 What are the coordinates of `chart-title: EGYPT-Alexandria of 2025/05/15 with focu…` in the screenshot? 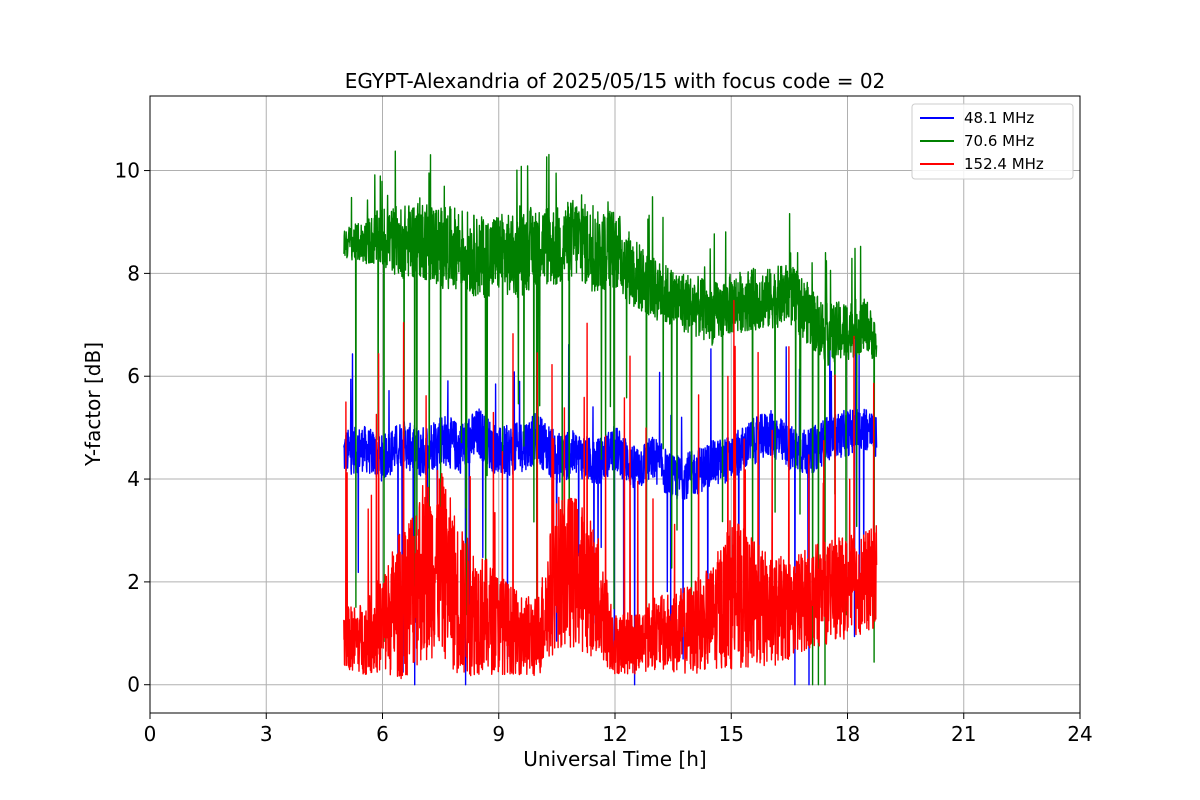 It's located at (615, 81).